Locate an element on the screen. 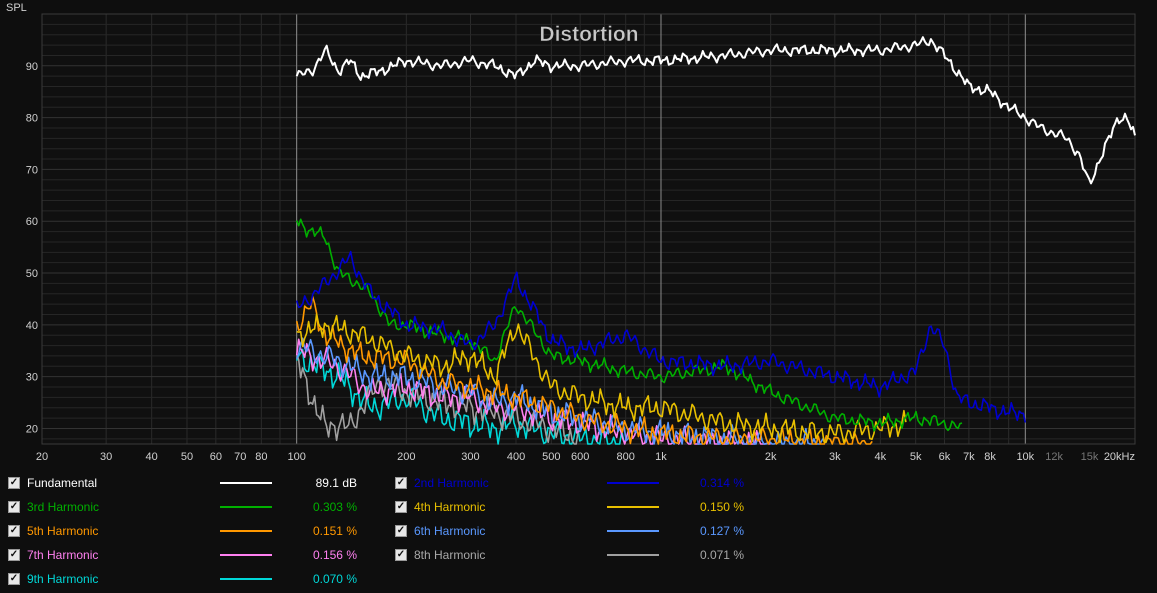 This screenshot has width=1157, height=593. x-tick-label: 400 is located at coordinates (516, 457).